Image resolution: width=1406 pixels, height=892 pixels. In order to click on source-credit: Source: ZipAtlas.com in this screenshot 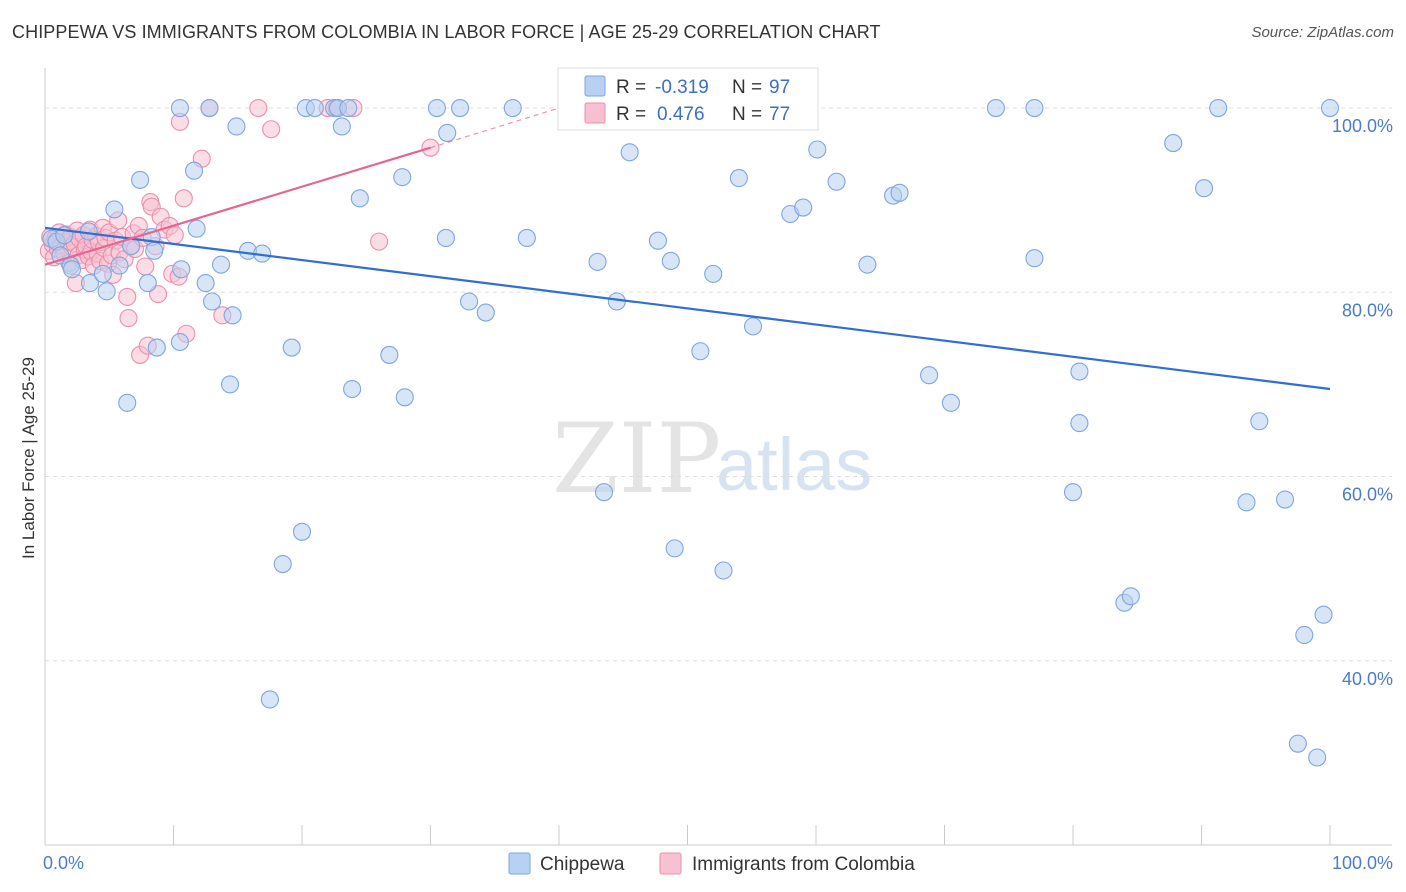, I will do `click(1322, 32)`.